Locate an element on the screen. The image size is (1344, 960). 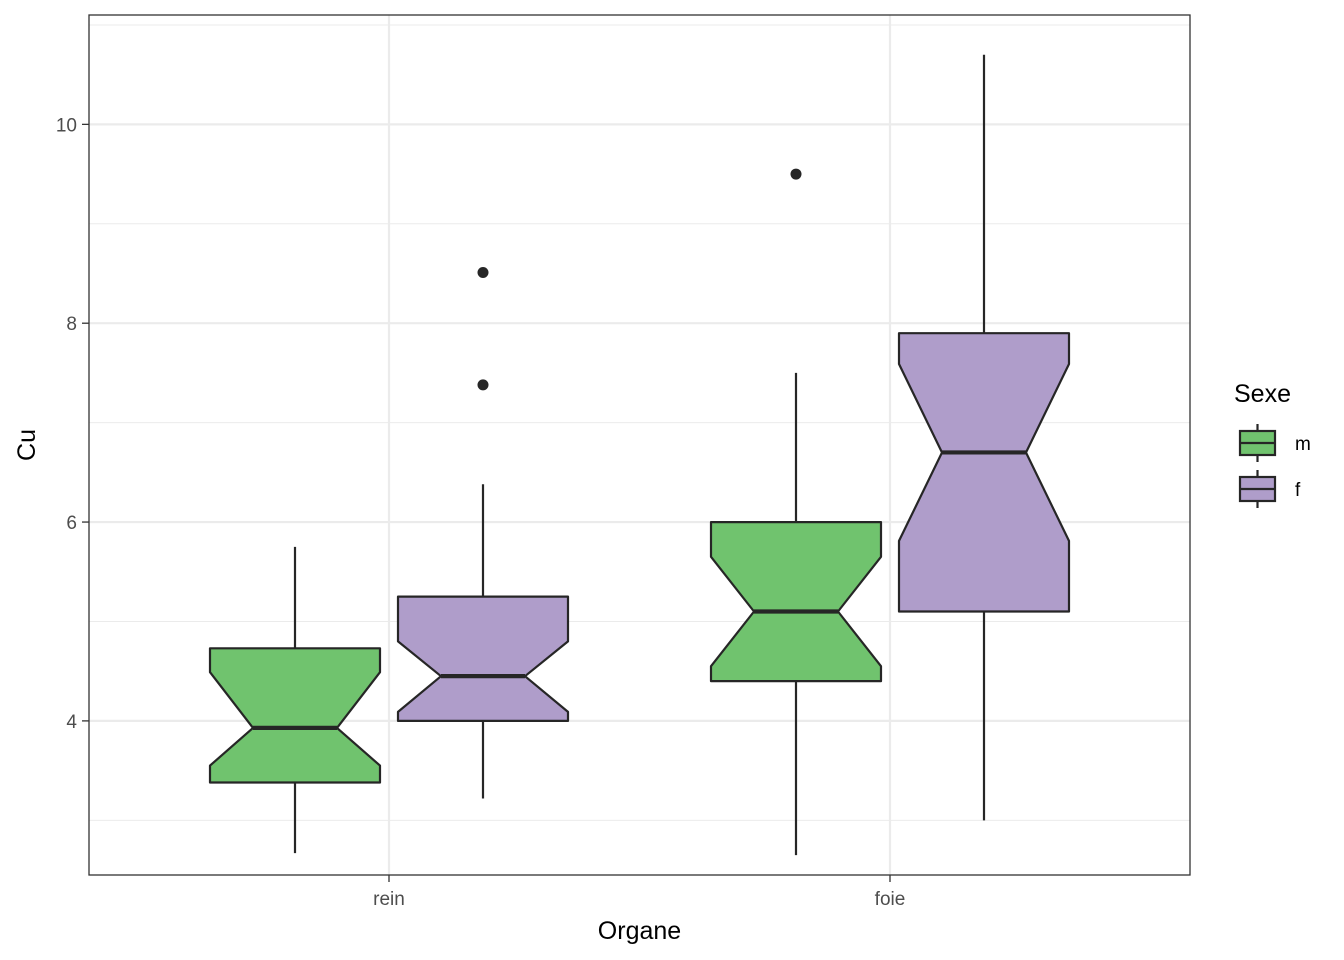
y-tick-label: 8 is located at coordinates (71, 324).